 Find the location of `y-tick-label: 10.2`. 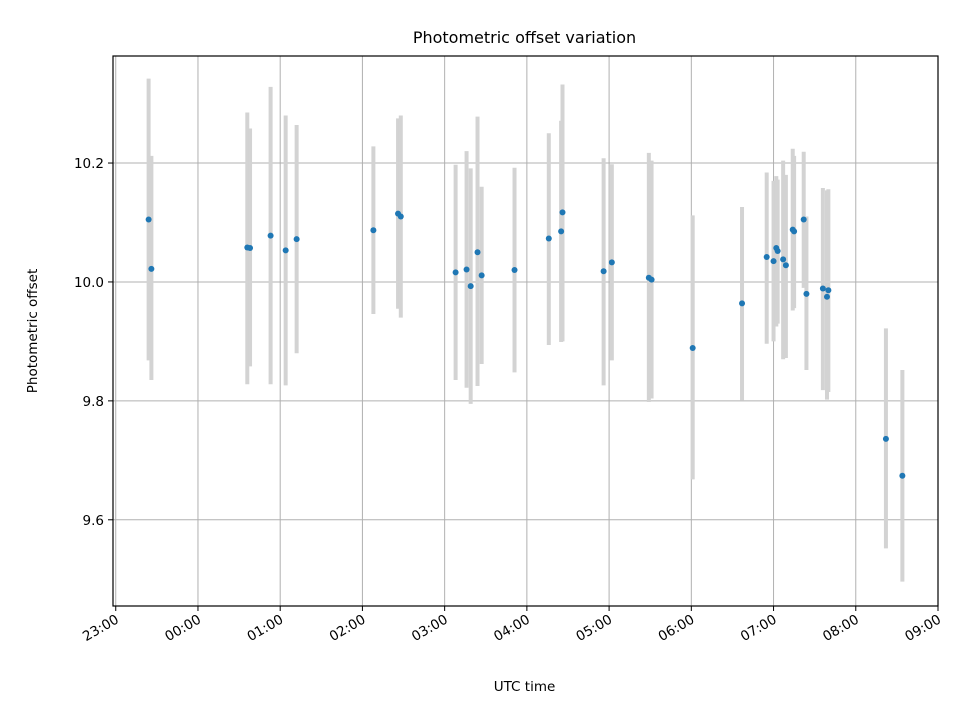

y-tick-label: 10.2 is located at coordinates (89, 164).